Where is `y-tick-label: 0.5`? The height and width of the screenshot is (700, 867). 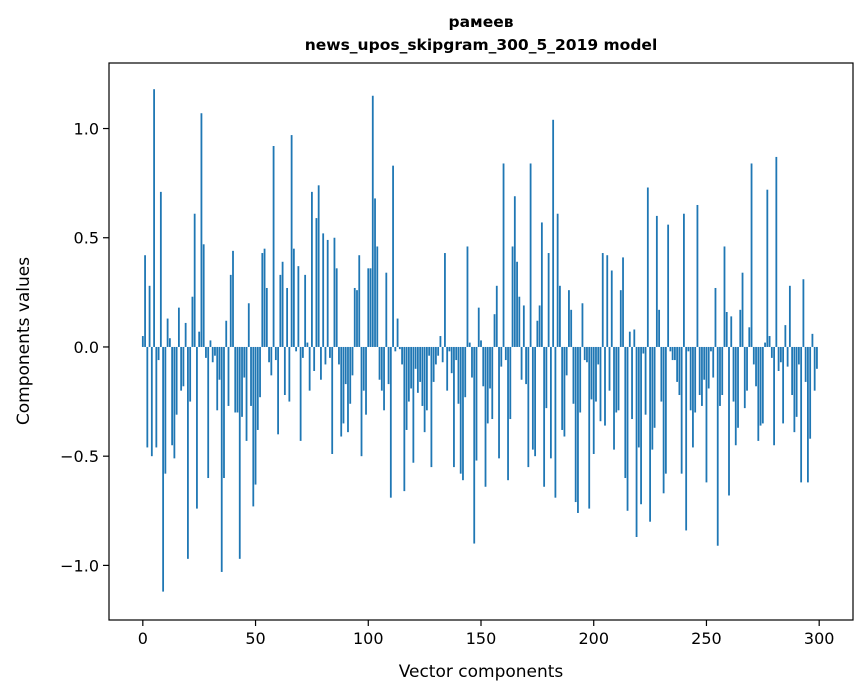
y-tick-label: 0.5 is located at coordinates (86, 238).